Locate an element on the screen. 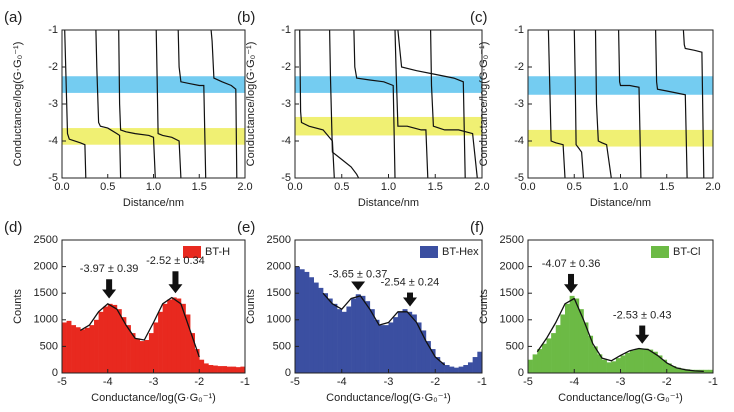 The image size is (734, 412). peak-annotation: -2.54 ± 0.24 is located at coordinates (410, 282).